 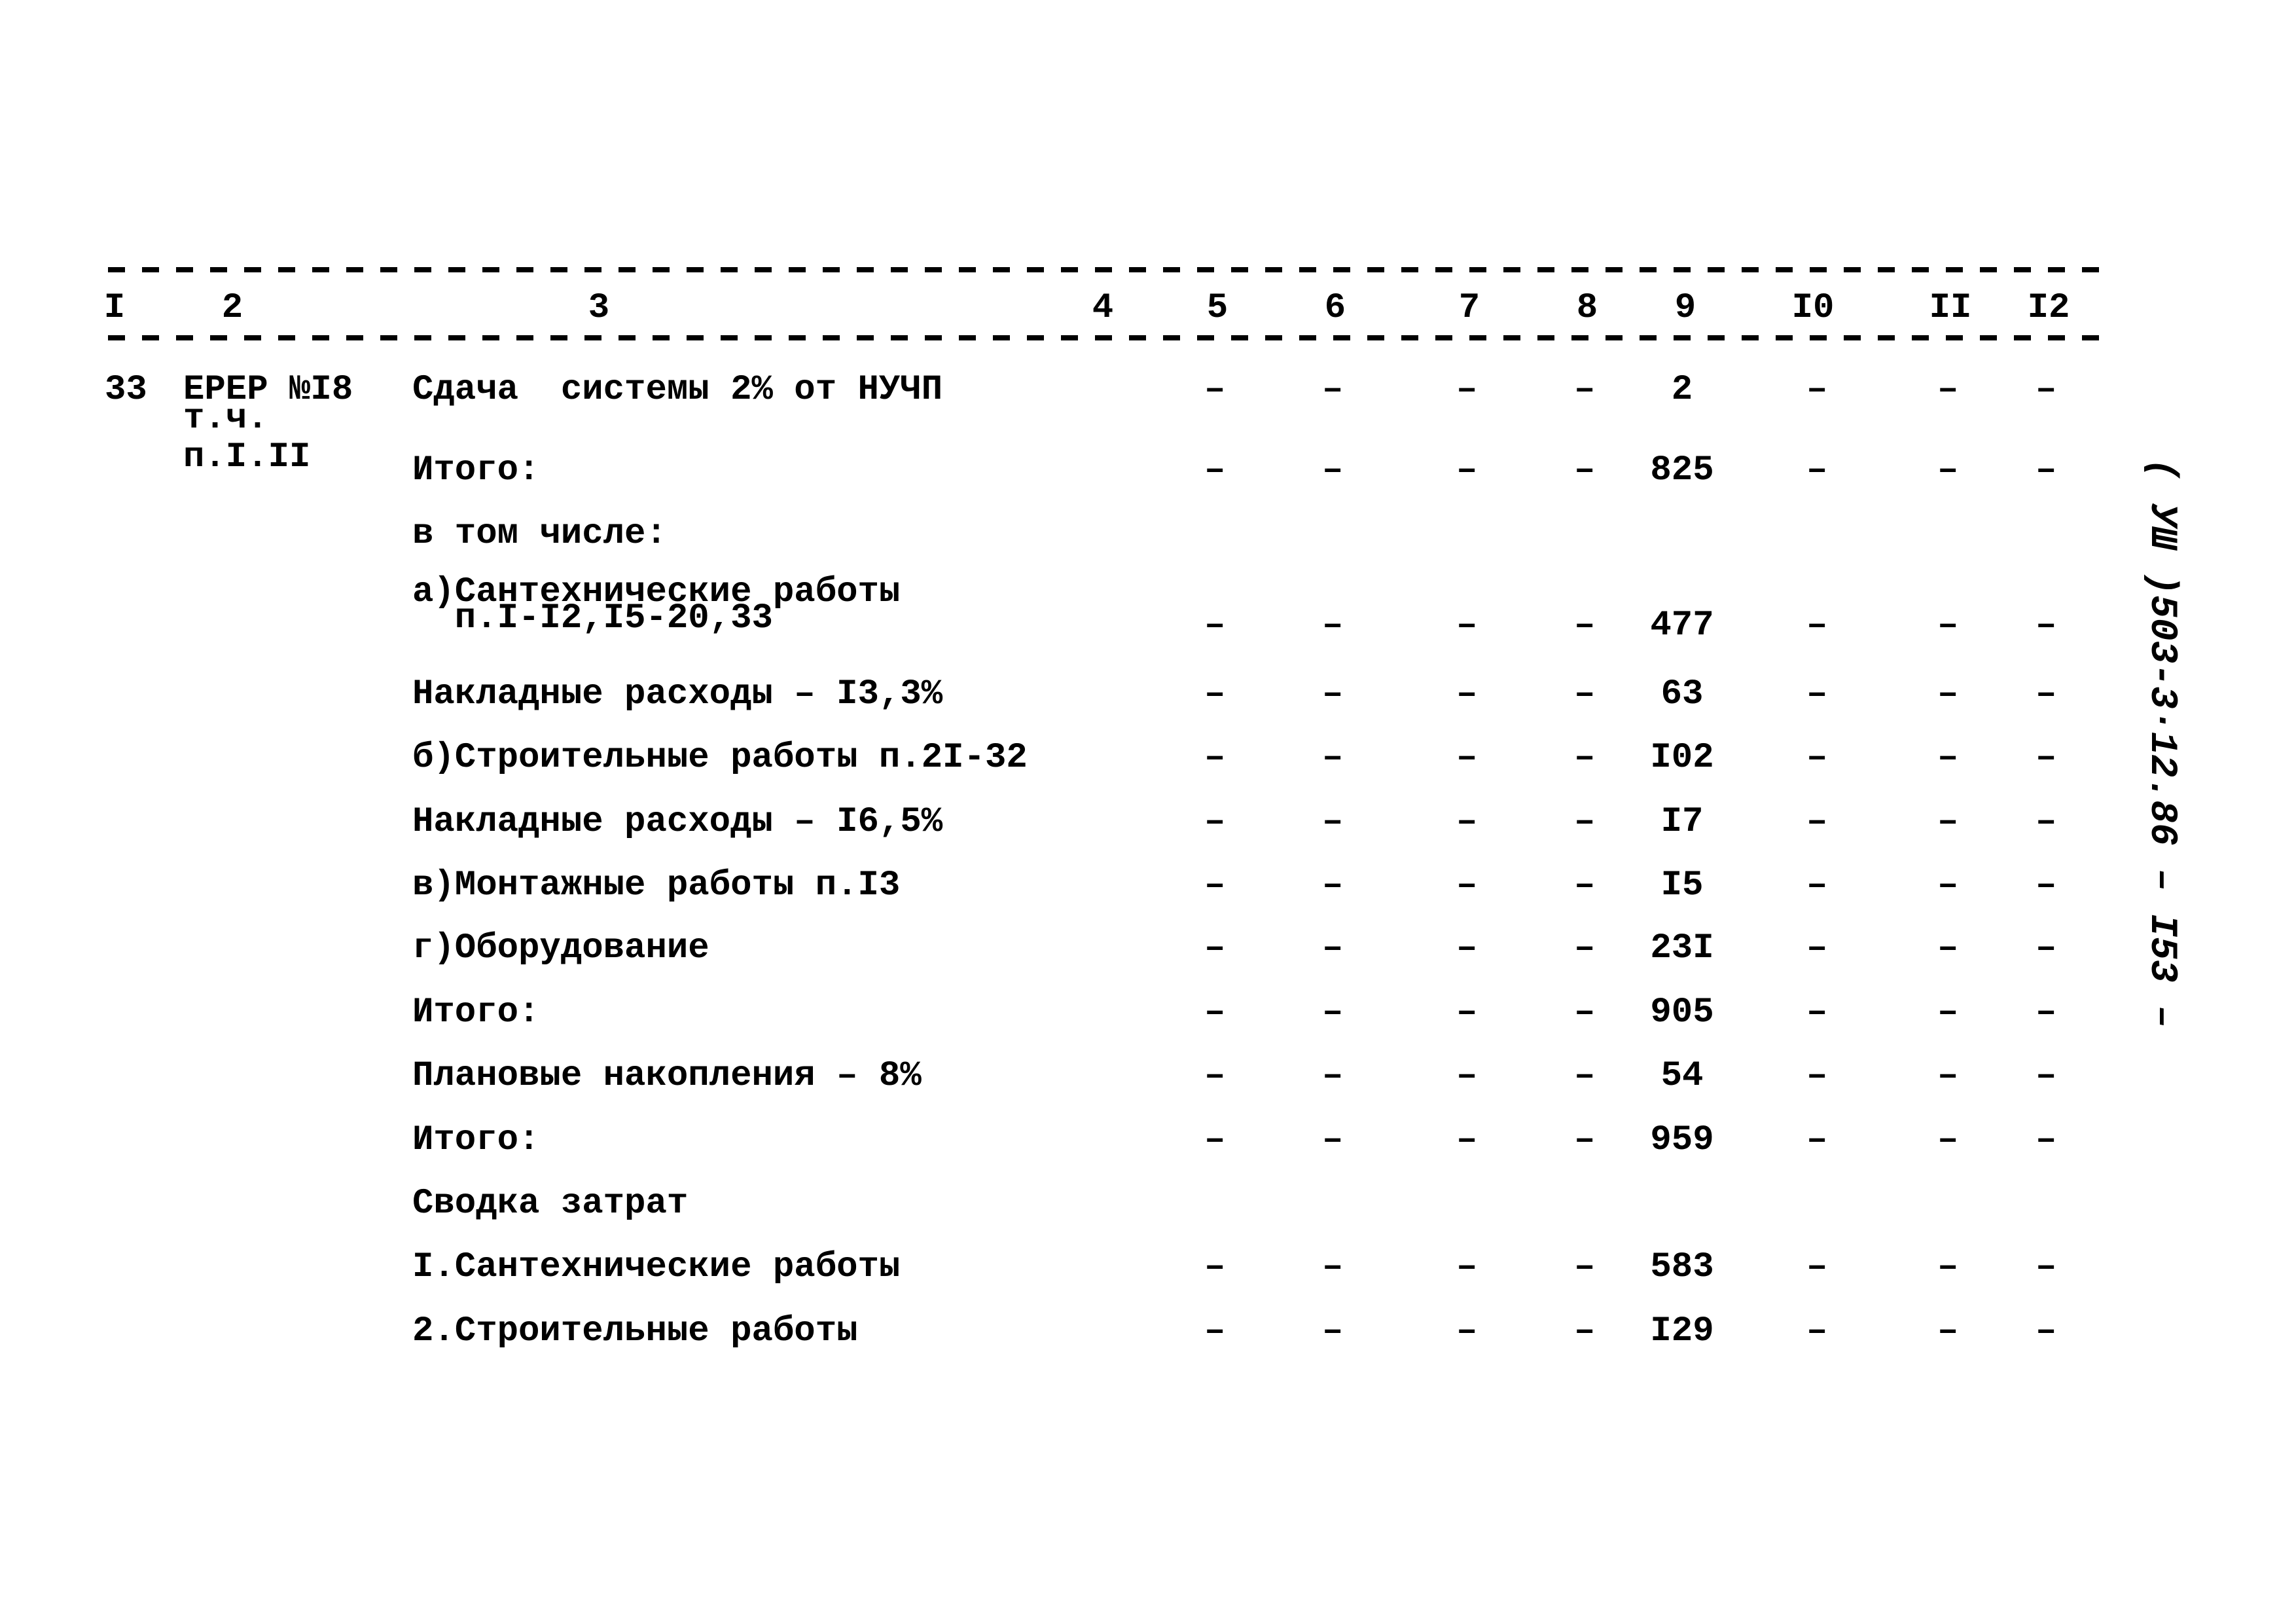 What do you see at coordinates (1682, 822) in the screenshot?
I see `cell-col-9: I7` at bounding box center [1682, 822].